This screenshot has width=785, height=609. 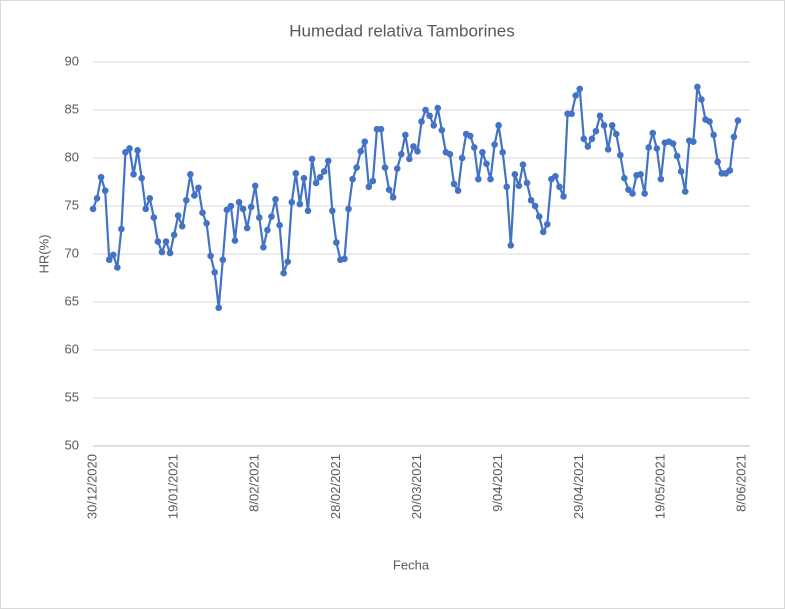 What do you see at coordinates (740, 483) in the screenshot?
I see `x-tick-label: 8/06/2021` at bounding box center [740, 483].